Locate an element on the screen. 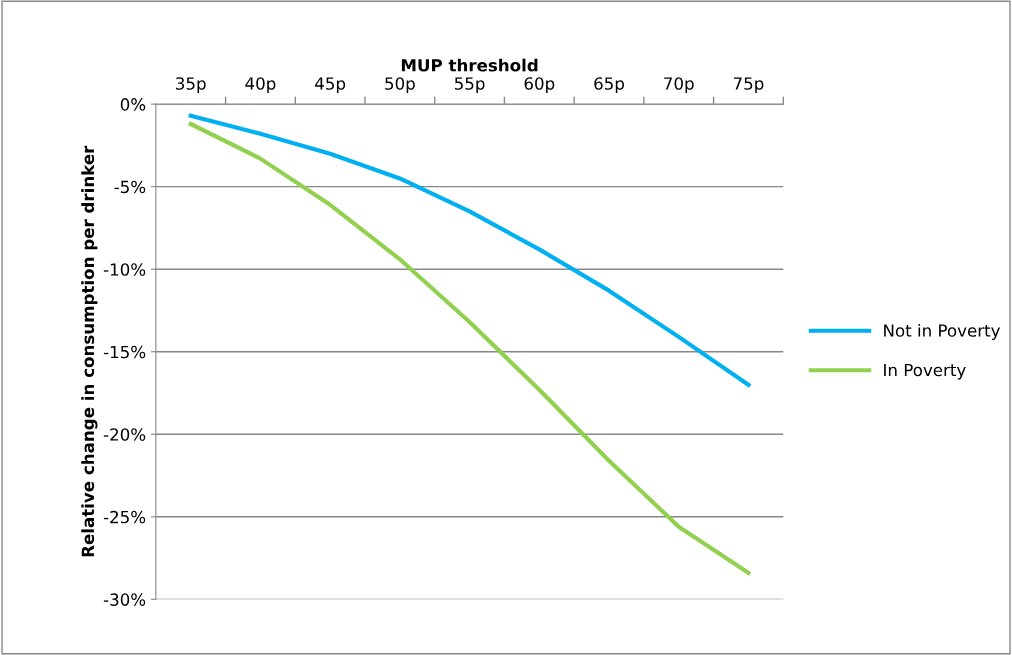  y-axis-title: Relative change in consumption per drinker is located at coordinates (89, 351).